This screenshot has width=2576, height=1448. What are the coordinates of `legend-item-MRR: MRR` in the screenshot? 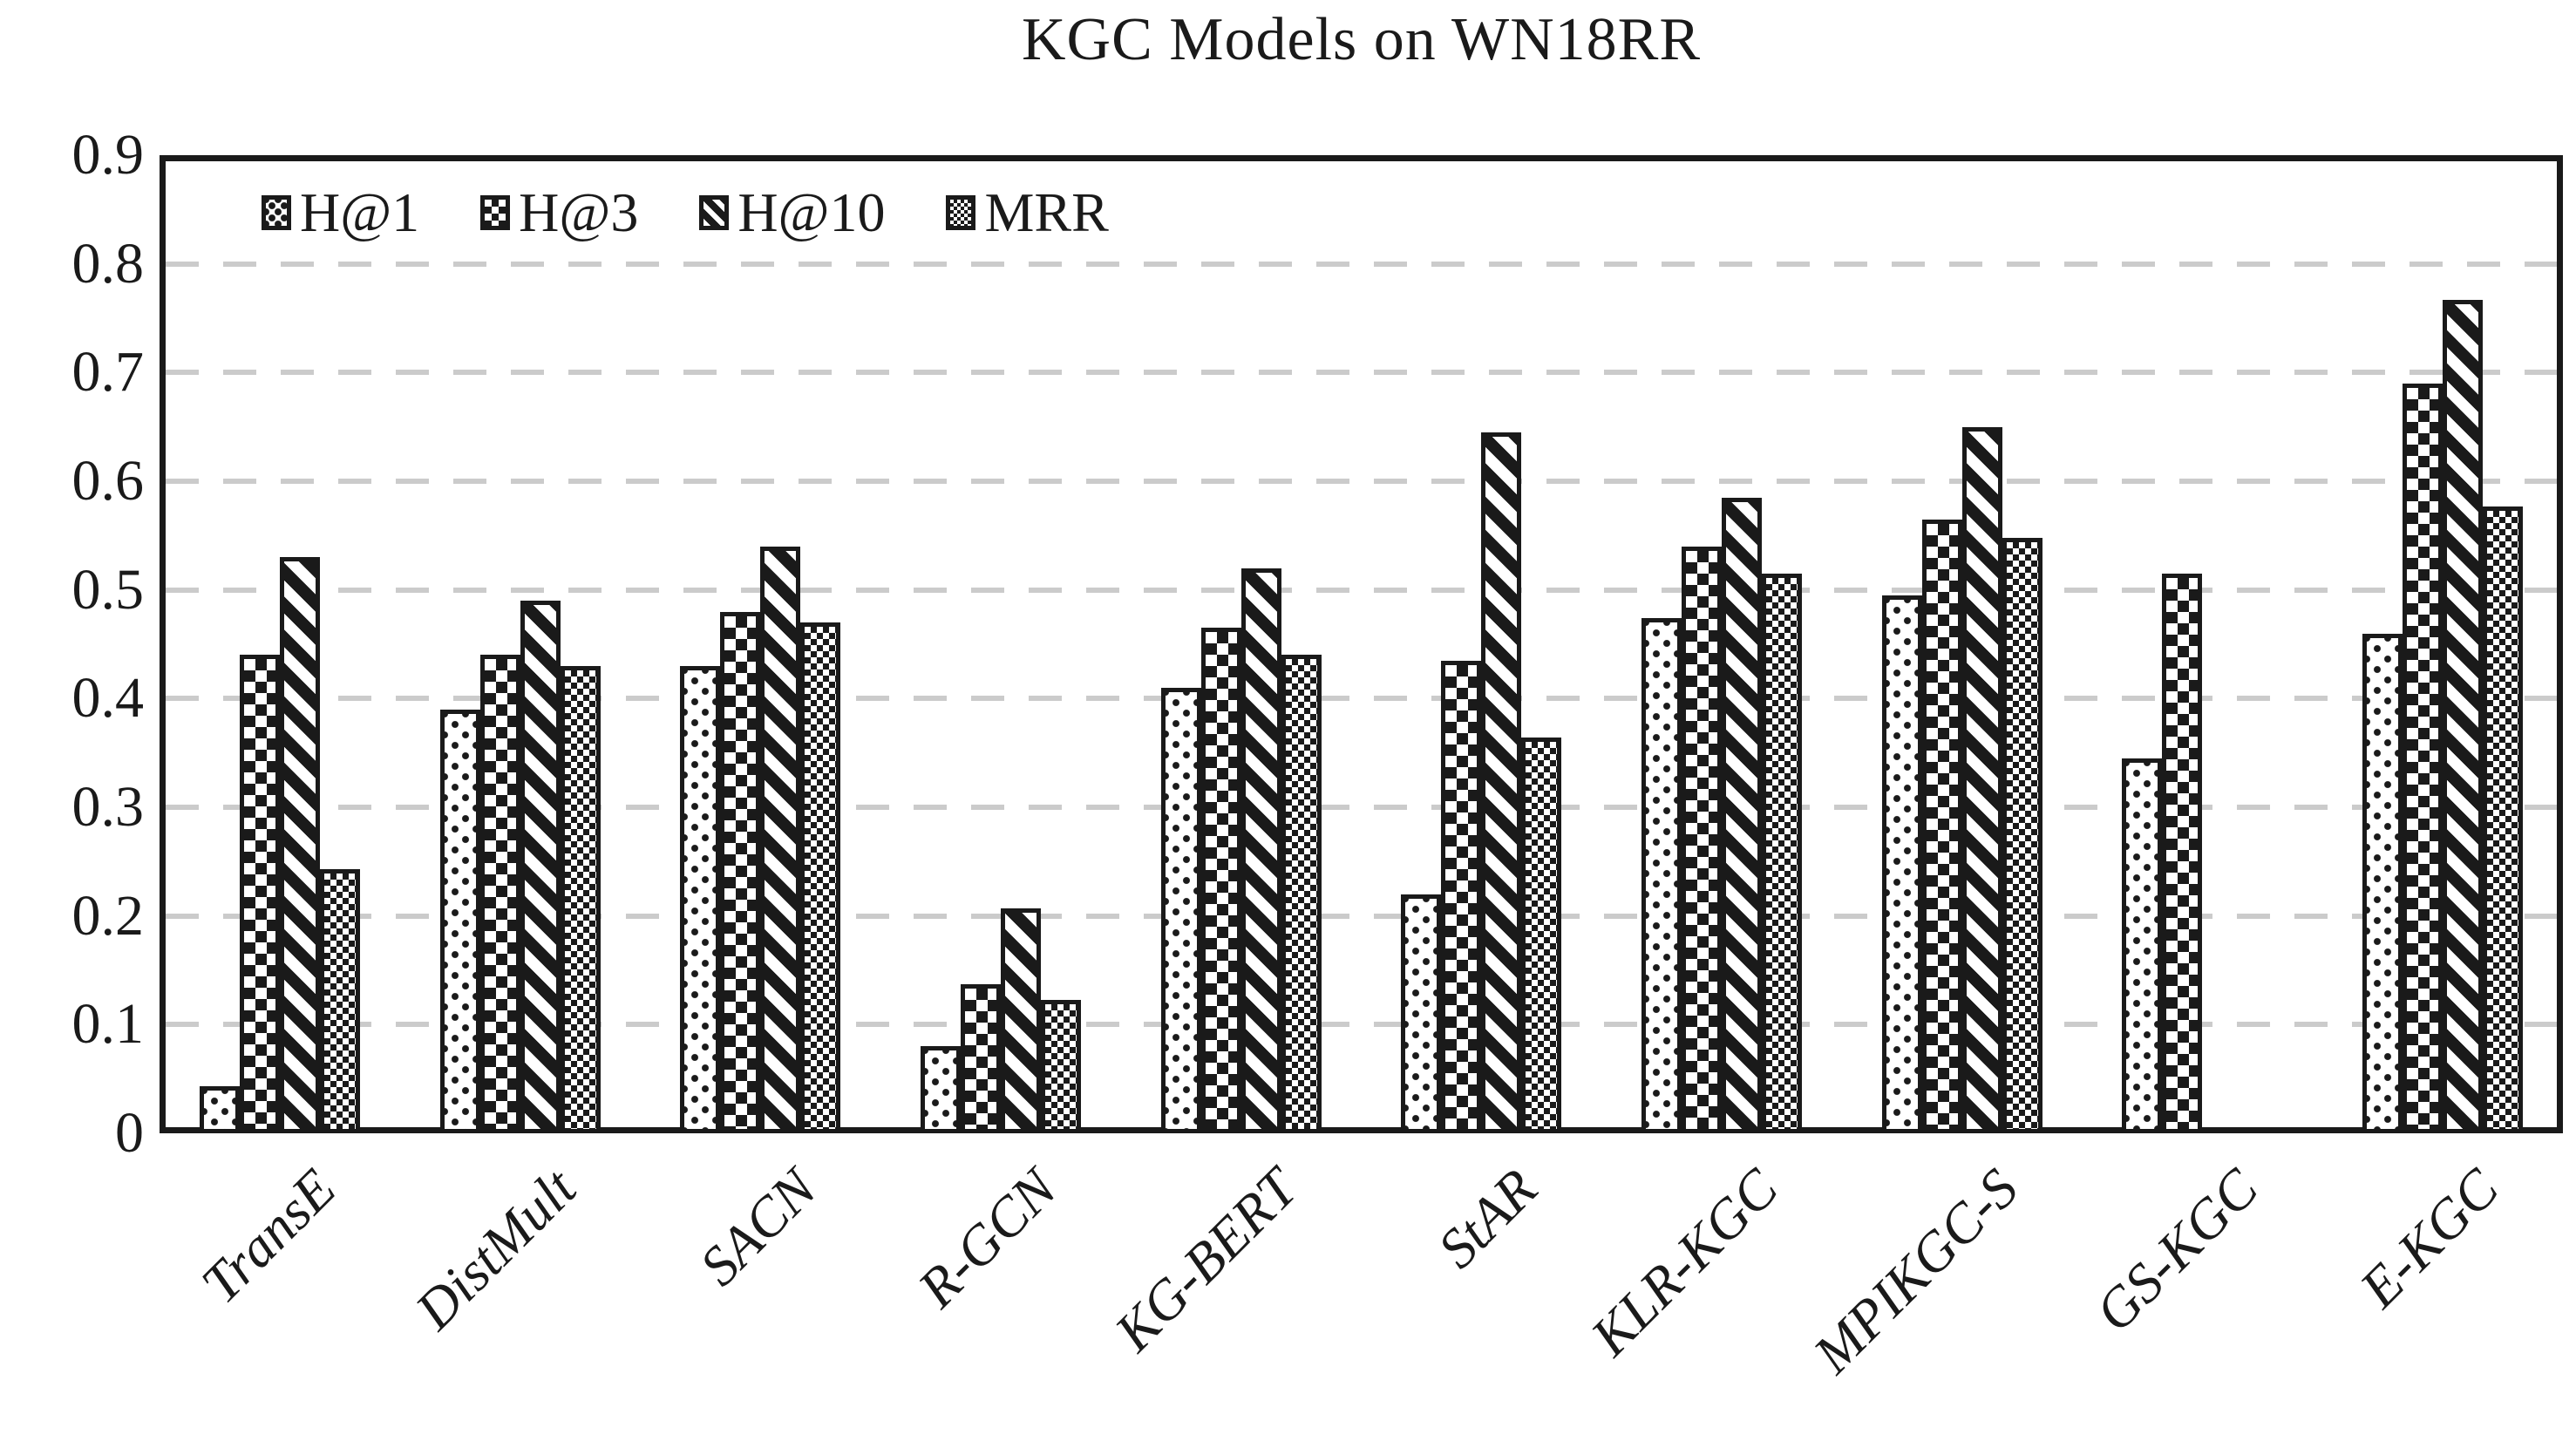 It's located at (1027, 212).